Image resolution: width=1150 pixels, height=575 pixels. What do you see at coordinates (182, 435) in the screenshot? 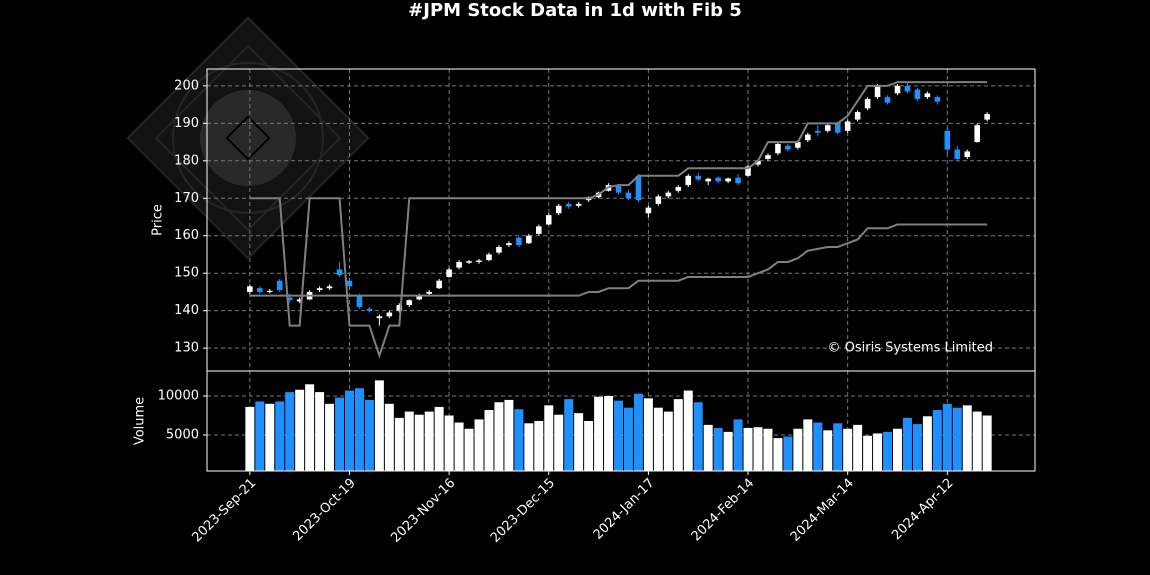
I see `y2-tick-label: 5000` at bounding box center [182, 435].